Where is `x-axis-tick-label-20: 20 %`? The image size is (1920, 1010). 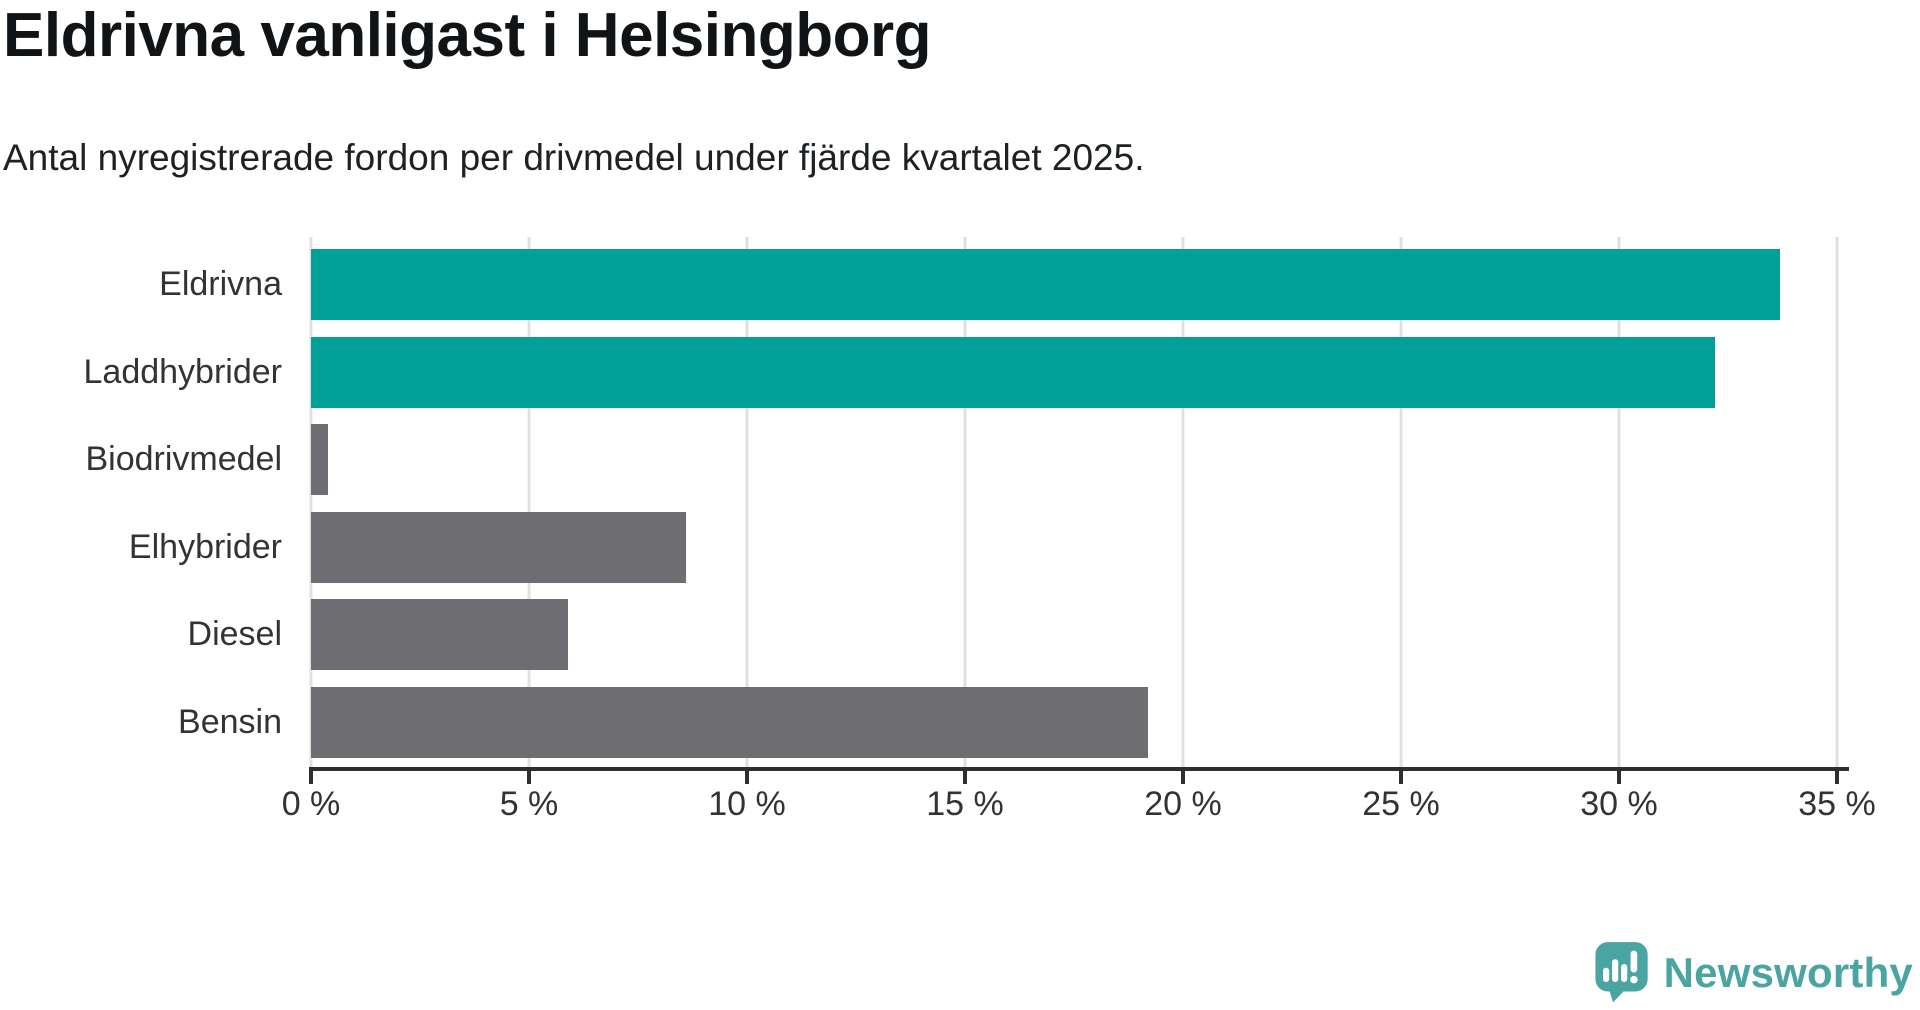
x-axis-tick-label-20: 20 % is located at coordinates (1183, 804).